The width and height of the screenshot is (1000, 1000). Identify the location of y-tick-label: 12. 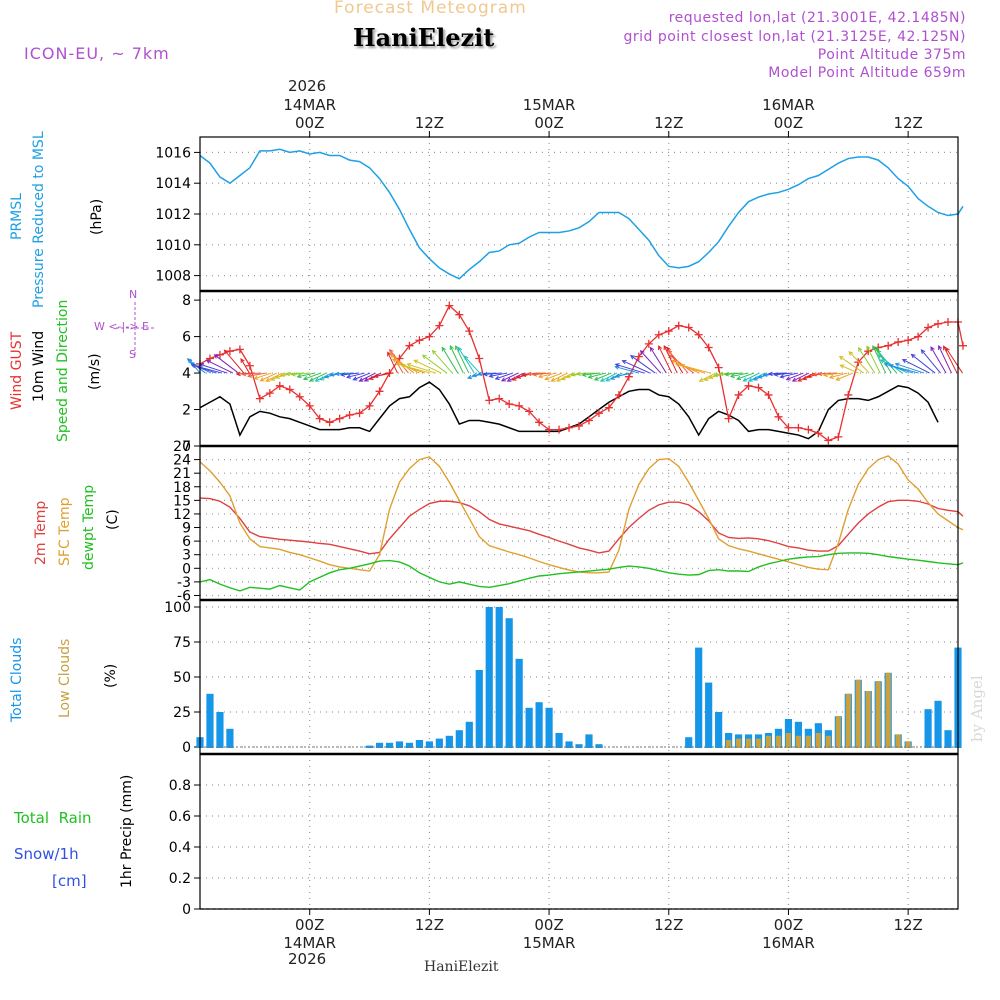
(182, 515).